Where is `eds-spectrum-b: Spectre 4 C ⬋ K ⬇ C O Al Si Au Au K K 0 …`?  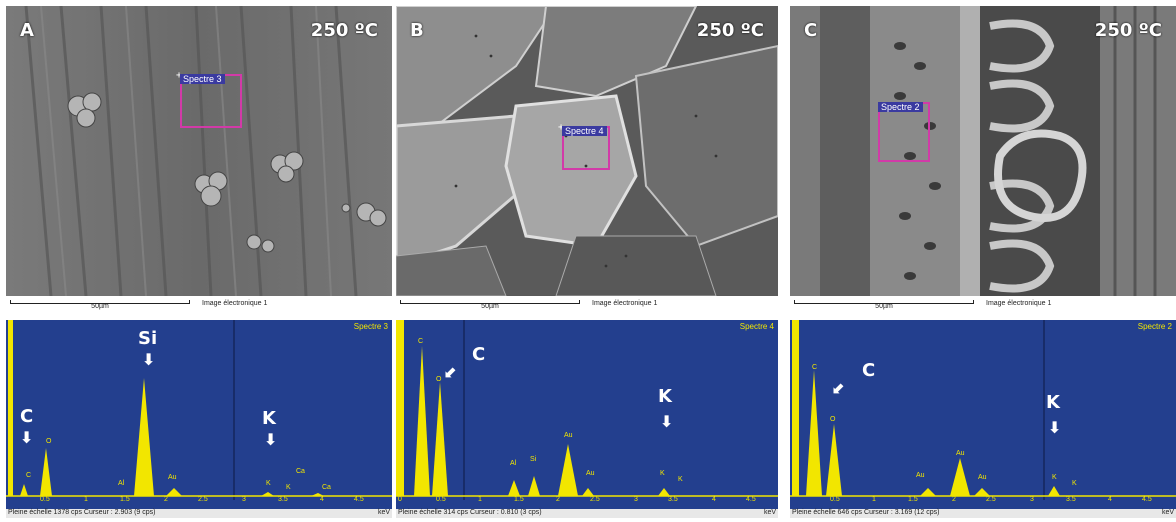
eds-spectrum-b: Spectre 4 C ⬋ K ⬇ C O Al Si Au Au K K 0 … is located at coordinates (587, 419).